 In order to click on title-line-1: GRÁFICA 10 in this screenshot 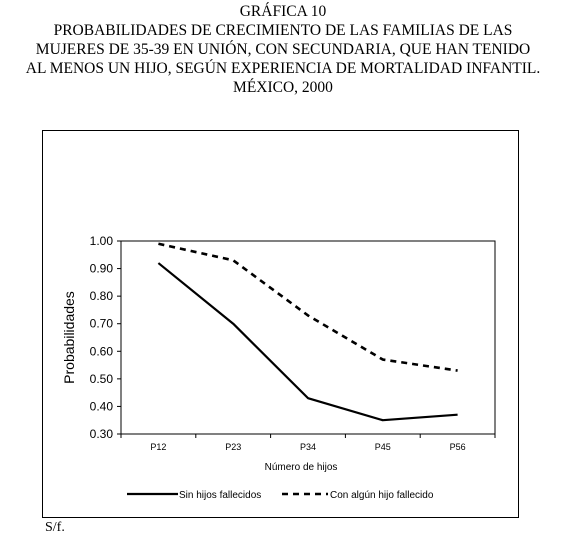, I will do `click(283, 11)`.